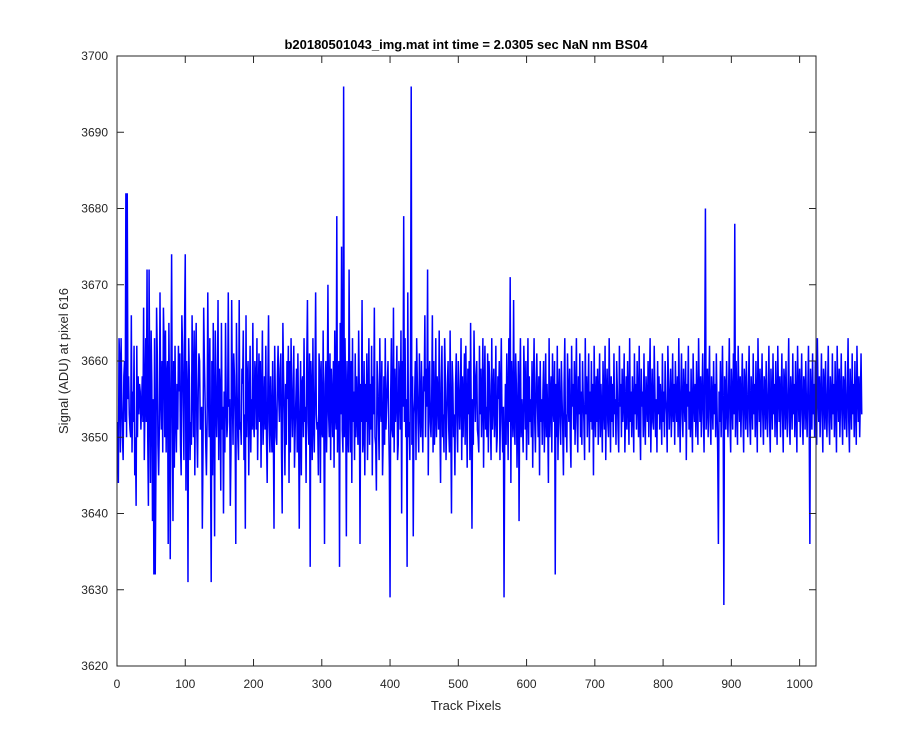 This screenshot has width=900, height=750. What do you see at coordinates (94, 666) in the screenshot?
I see `y-tick-label: 3620` at bounding box center [94, 666].